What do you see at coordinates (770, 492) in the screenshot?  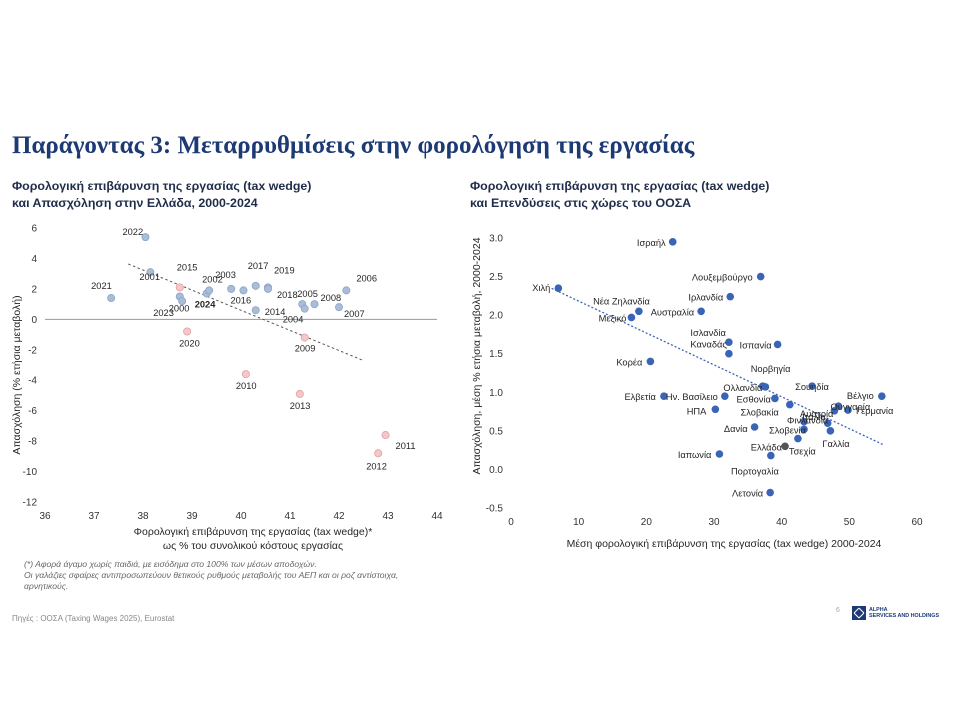 I see `point-λετονία` at bounding box center [770, 492].